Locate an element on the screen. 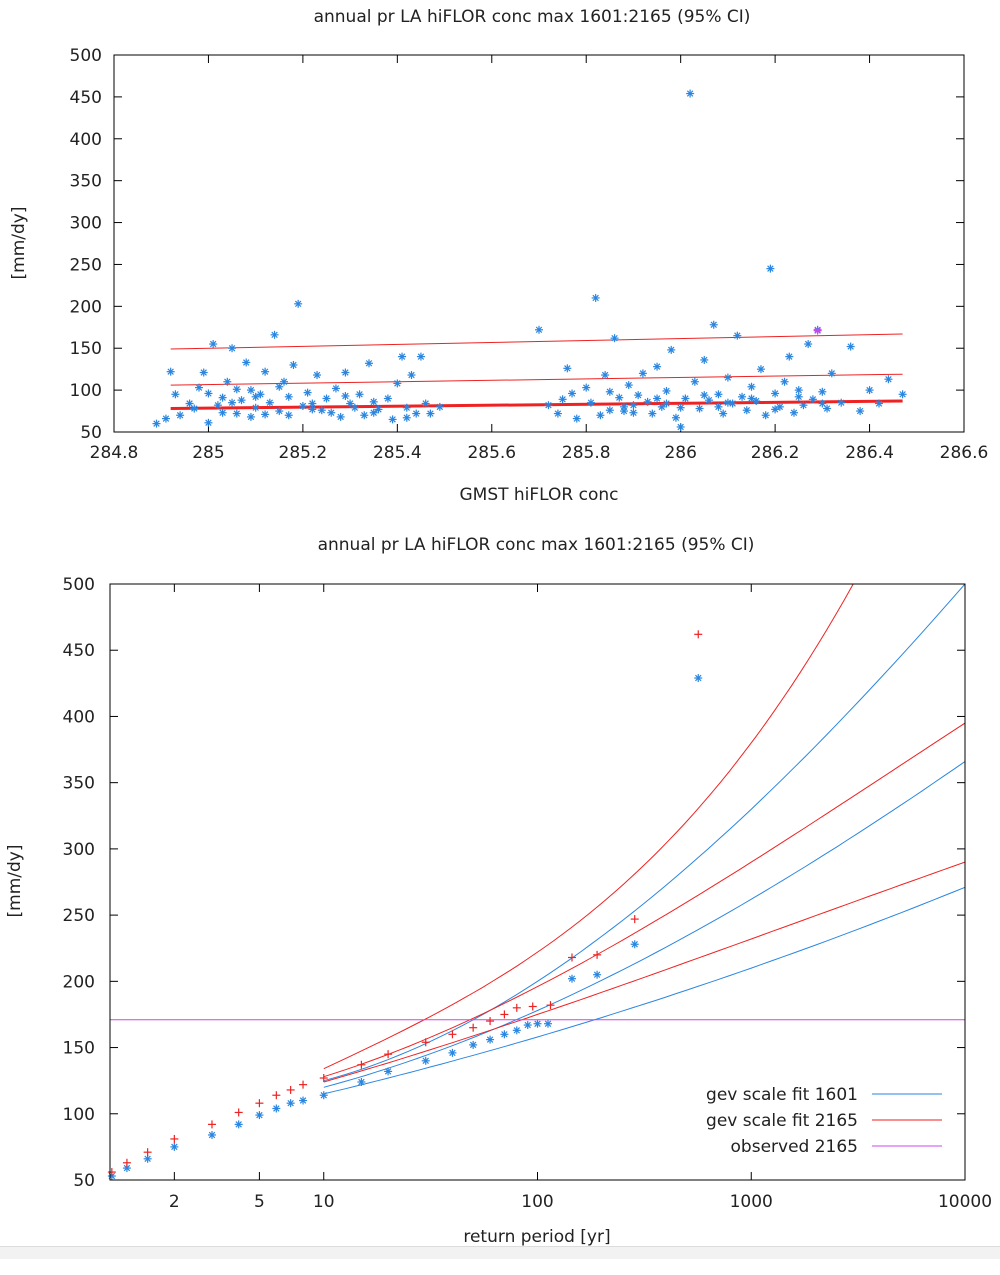 This screenshot has height=1275, width=1000. chart2-y-tick-label: 450 is located at coordinates (79, 651).